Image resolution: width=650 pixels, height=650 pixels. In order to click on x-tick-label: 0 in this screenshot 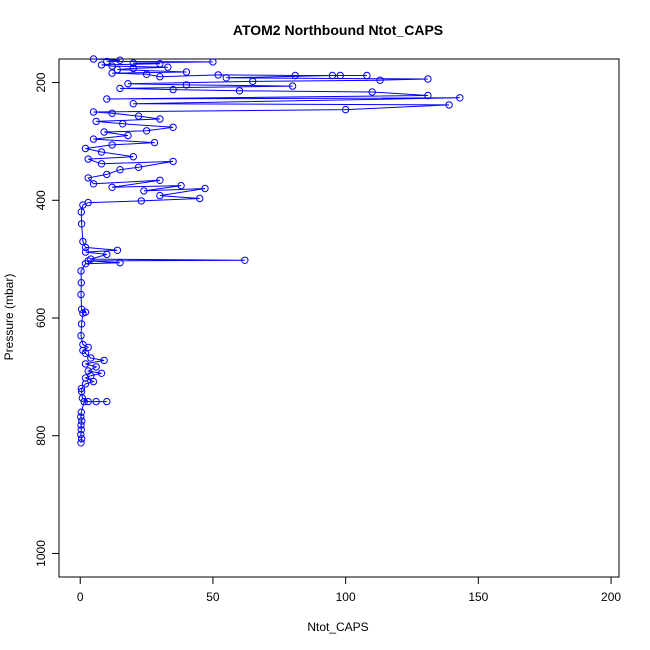, I will do `click(80, 597)`.